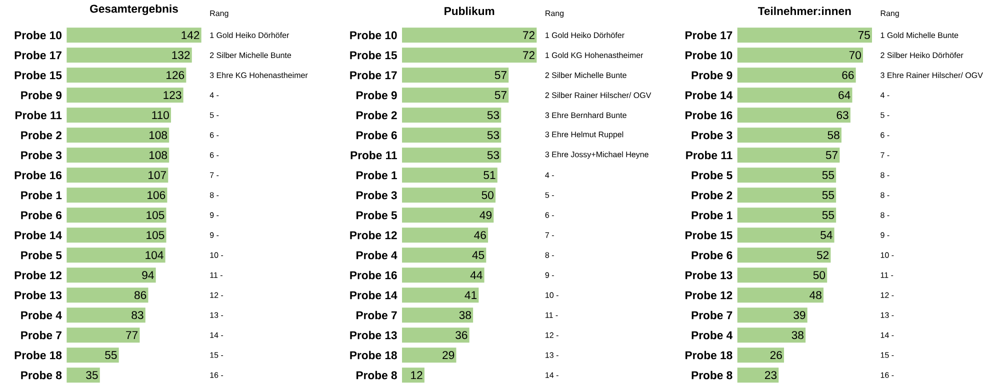  I want to click on y-tick-label: Probe 17, so click(373, 75).